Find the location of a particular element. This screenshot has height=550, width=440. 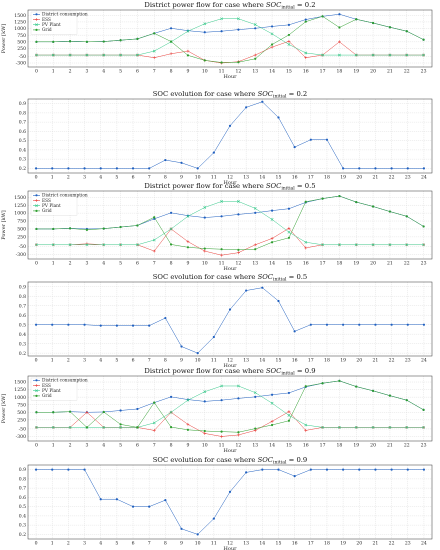

x-tick-label: 4 is located at coordinates (103, 264).